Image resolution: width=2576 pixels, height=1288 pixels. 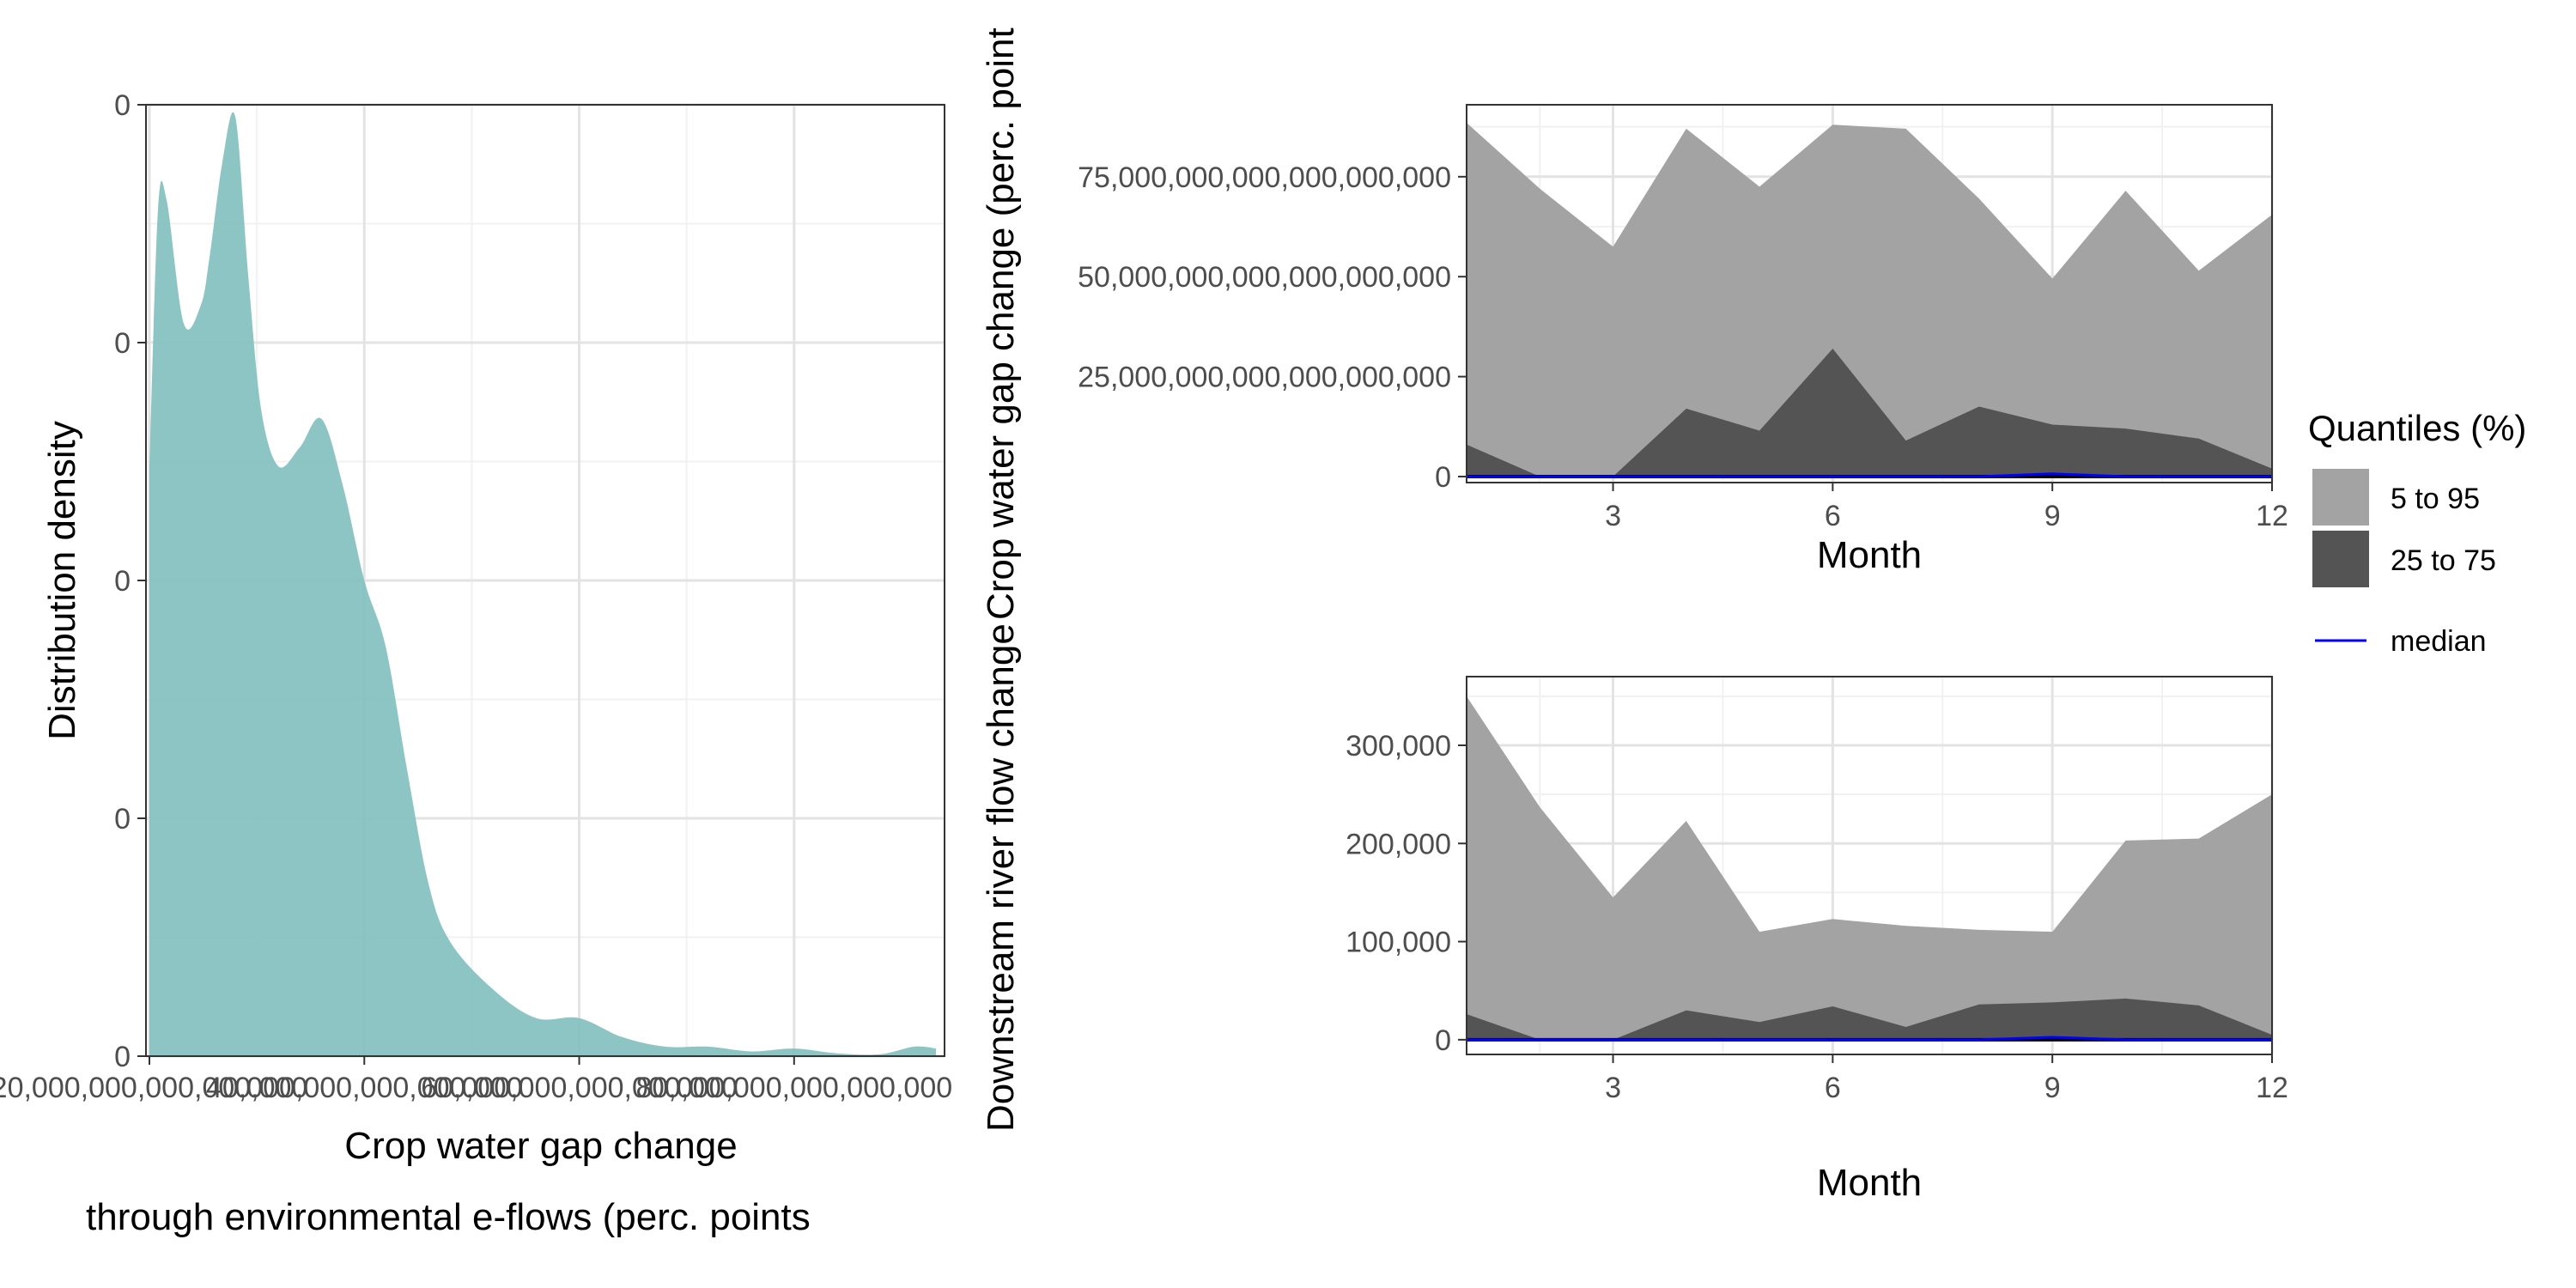 What do you see at coordinates (1001, 323) in the screenshot?
I see `crop-gap-y-axis-title: Crop water gap change (perc. point` at bounding box center [1001, 323].